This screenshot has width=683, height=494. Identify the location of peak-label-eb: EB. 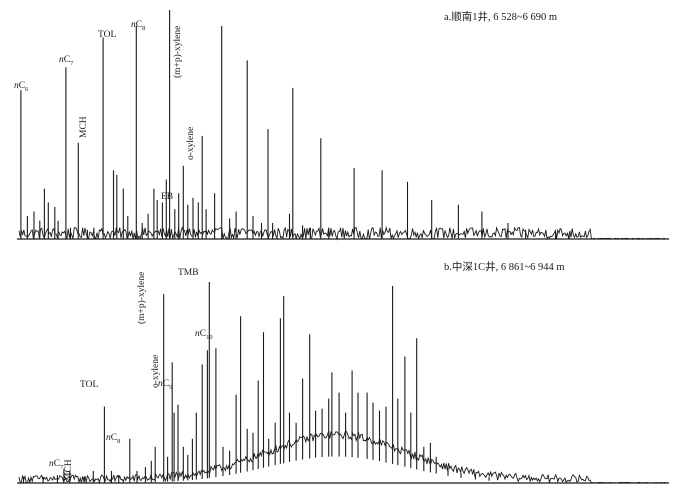
(167, 197).